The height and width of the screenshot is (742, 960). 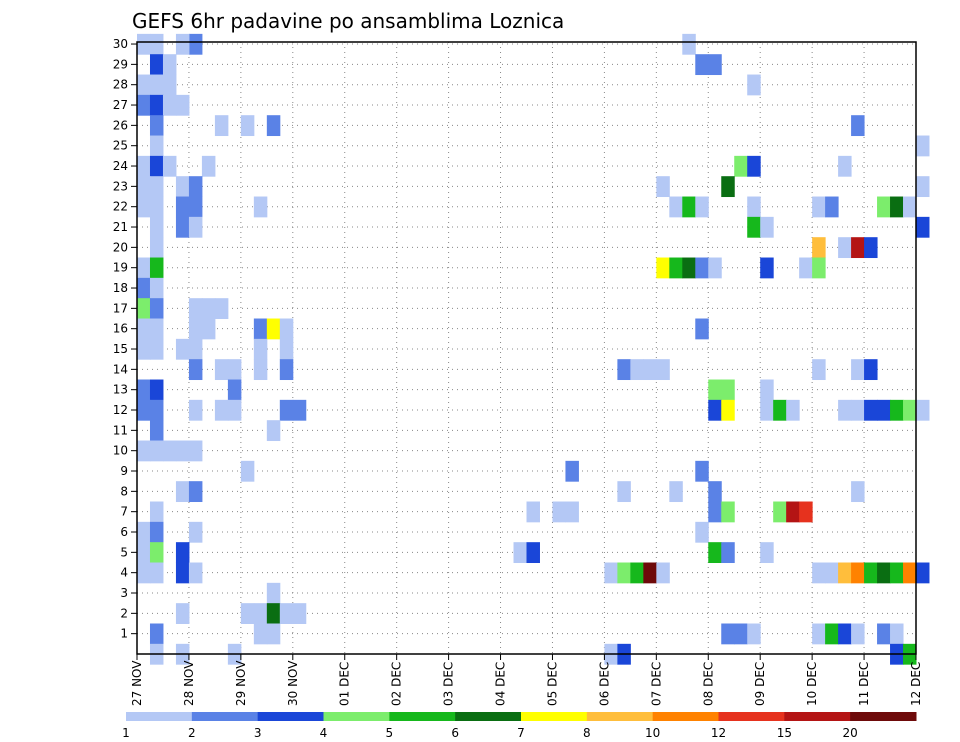 I want to click on y-tick-label: 19, so click(x=120, y=268).